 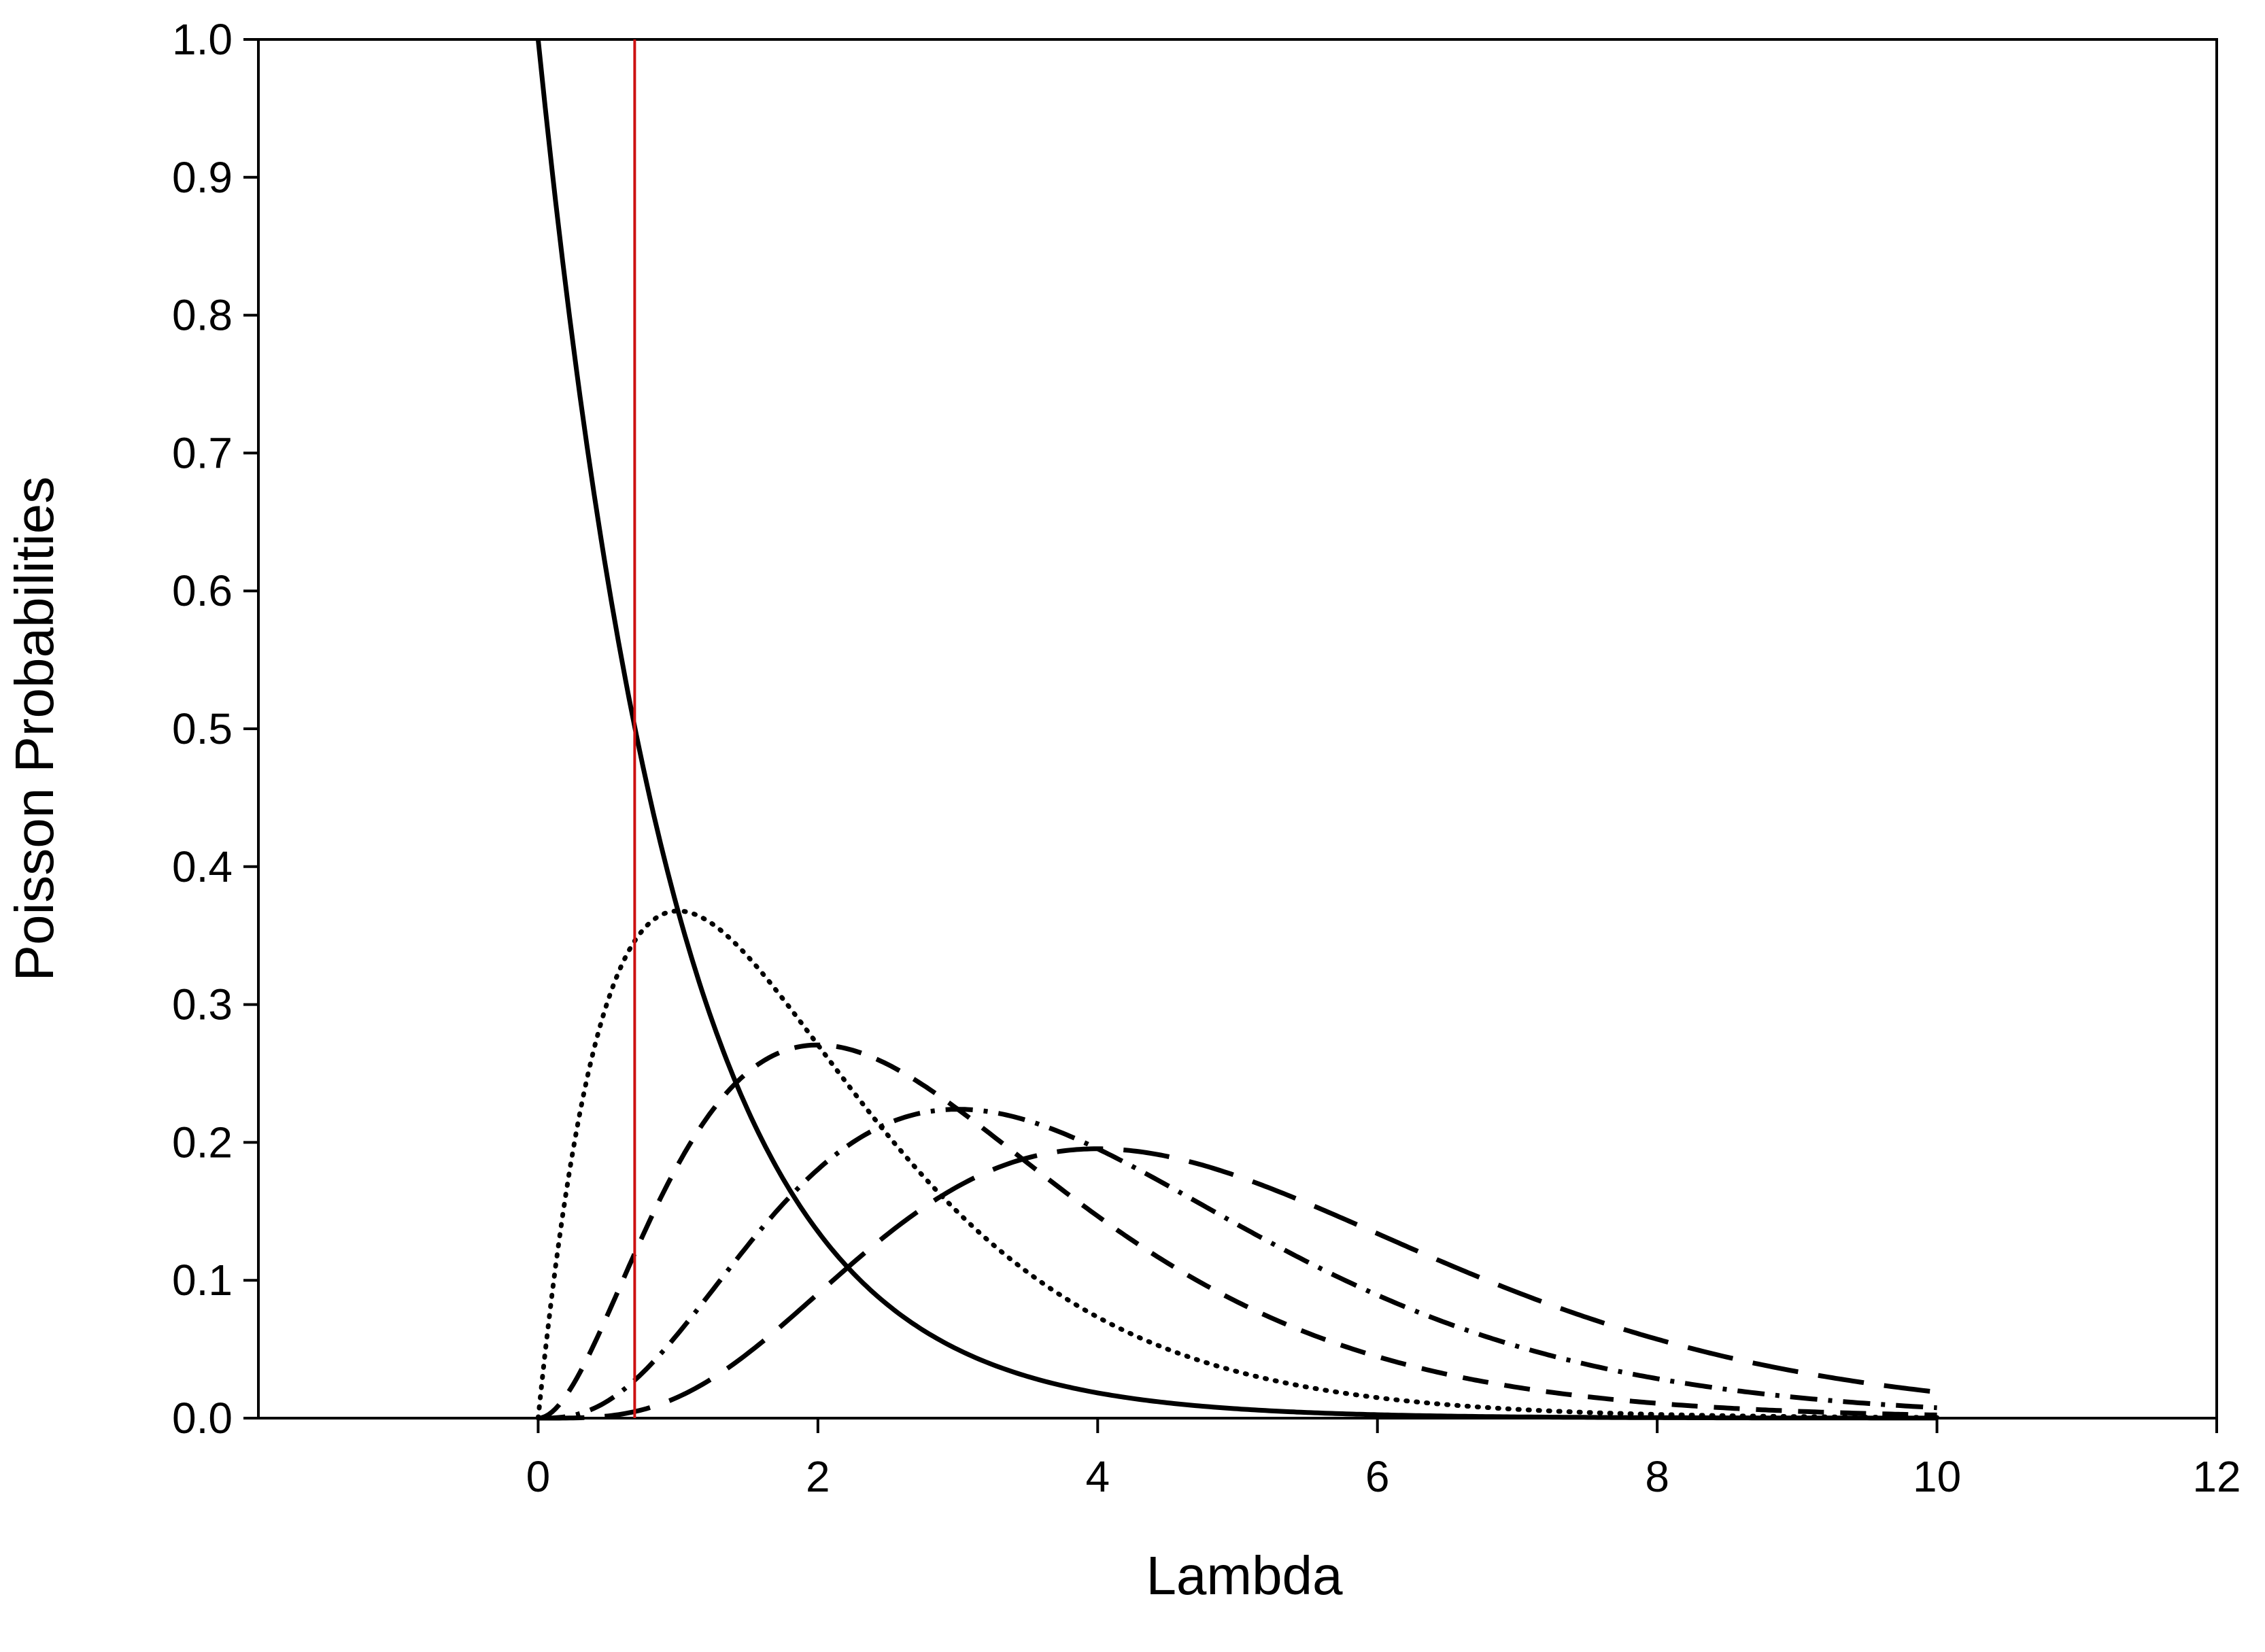 I want to click on y-tick-label: 1.0, so click(x=202, y=39).